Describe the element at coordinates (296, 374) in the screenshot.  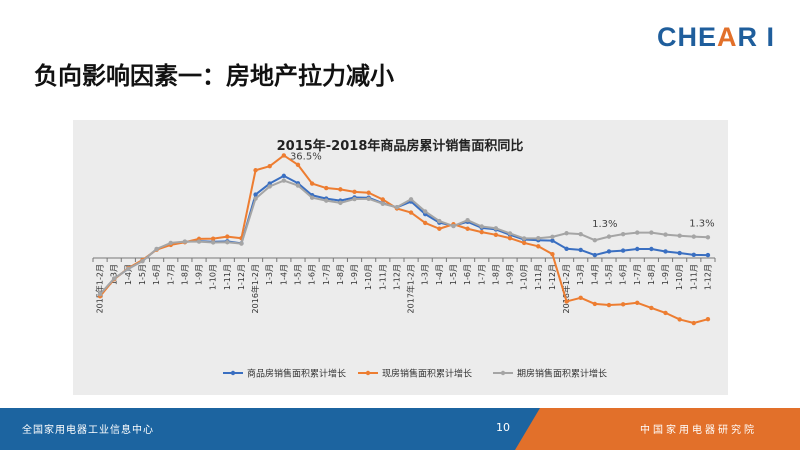
I see `legend-label-1: 商品房销售面积累计增长` at that location.